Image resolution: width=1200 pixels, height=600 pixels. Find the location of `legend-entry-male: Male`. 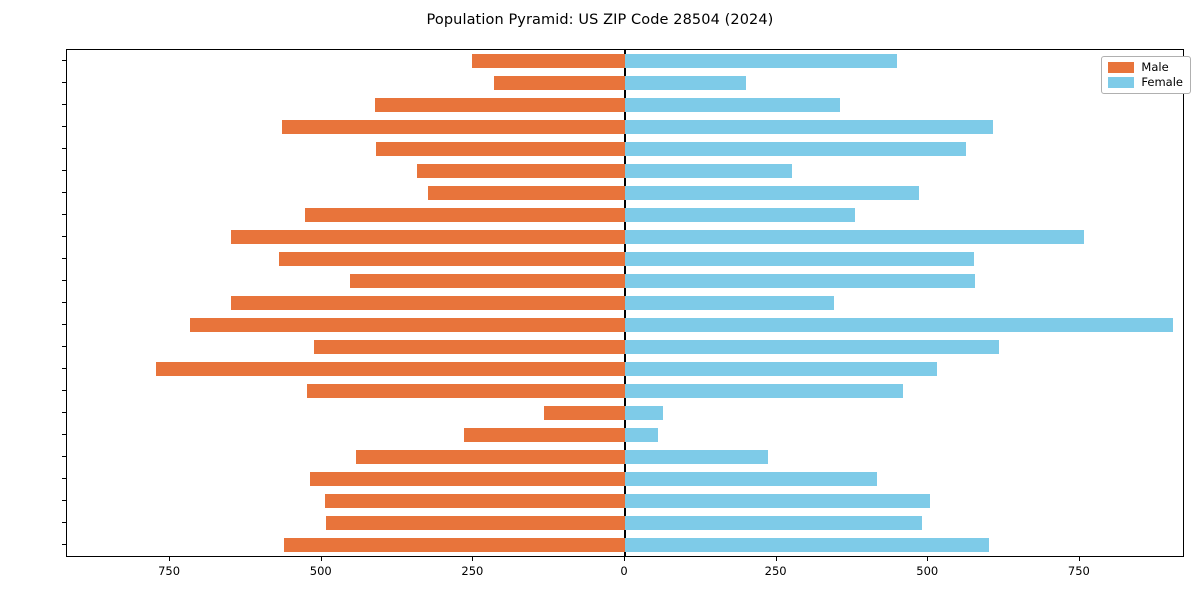

legend-entry-male: Male is located at coordinates (1145, 67).